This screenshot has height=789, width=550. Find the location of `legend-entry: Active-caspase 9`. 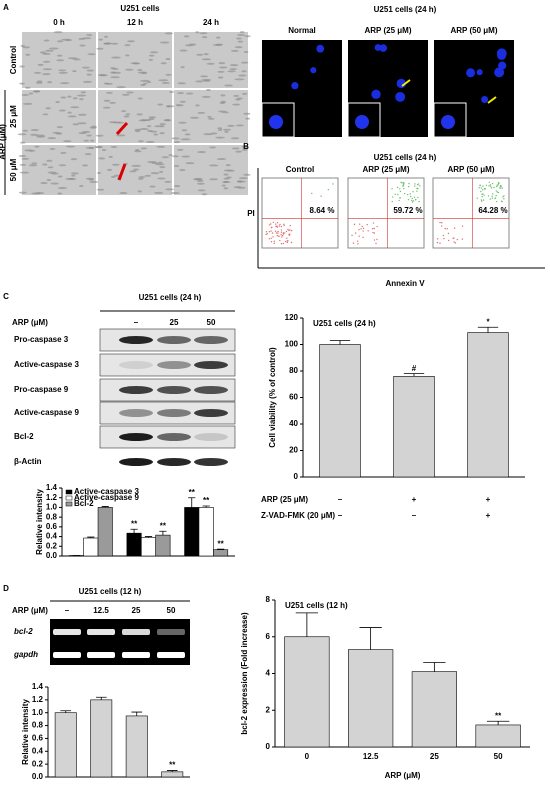

legend-entry: Active-caspase 9 is located at coordinates (106, 497).